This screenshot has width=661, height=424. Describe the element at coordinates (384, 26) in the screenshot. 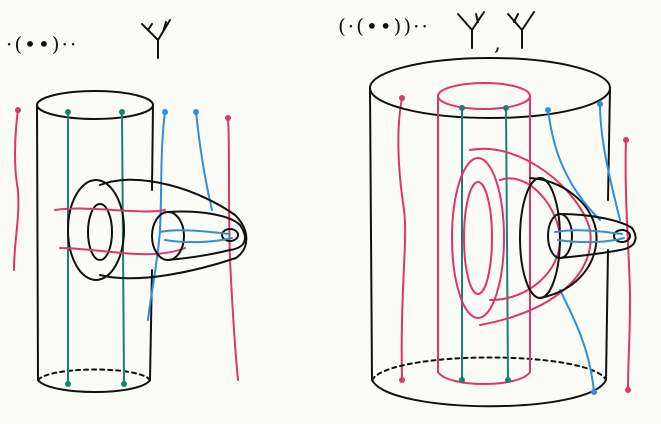

I see `right-bracketing-label: (·(••))··` at that location.